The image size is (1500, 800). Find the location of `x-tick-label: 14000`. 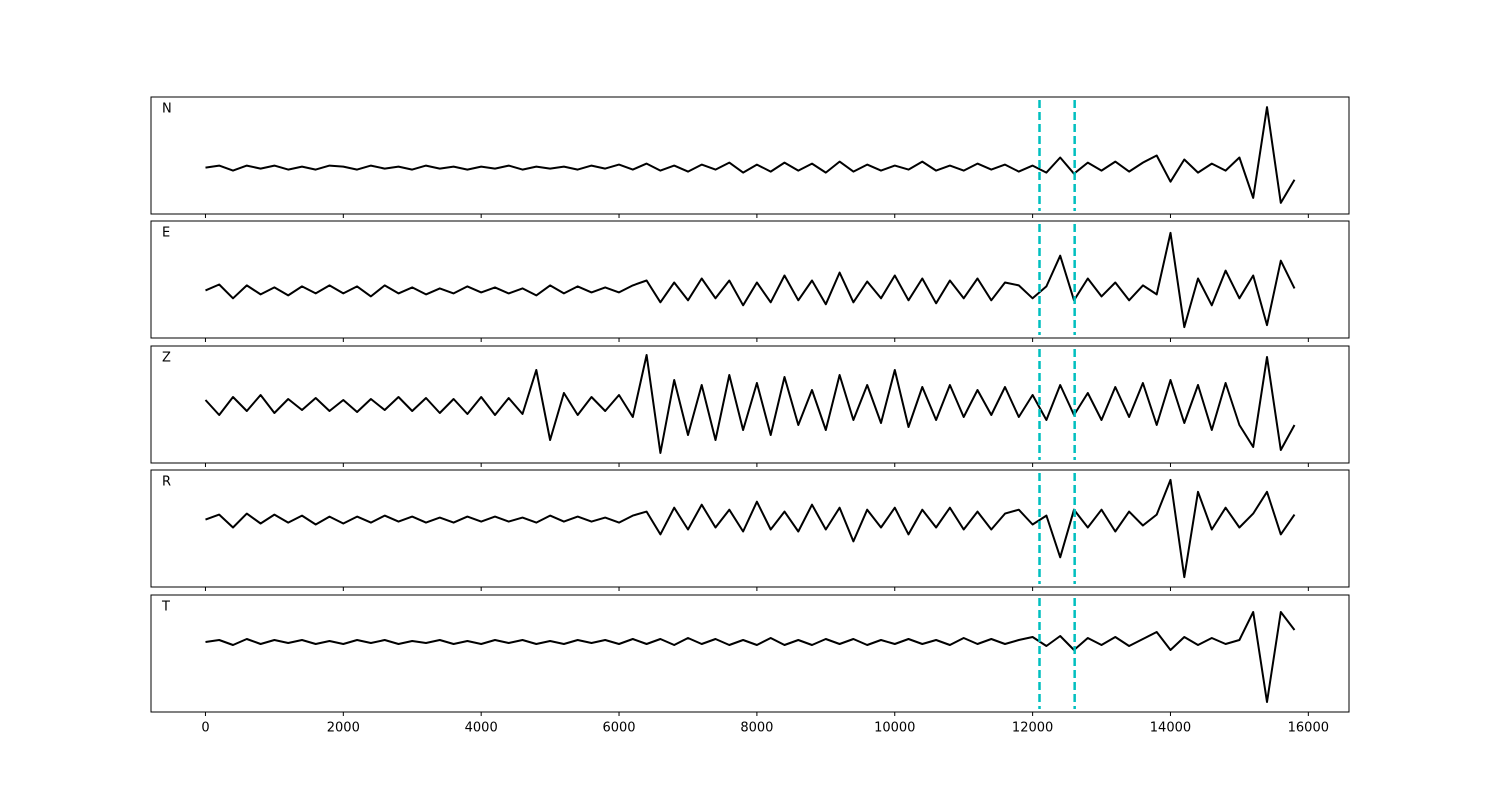

x-tick-label: 14000 is located at coordinates (1170, 728).